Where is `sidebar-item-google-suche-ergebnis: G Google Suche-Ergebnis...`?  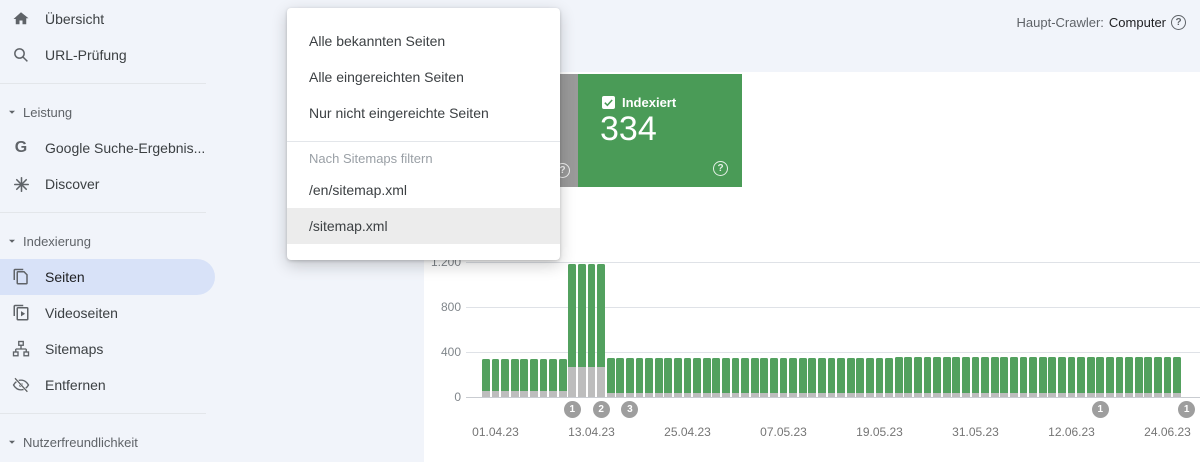 sidebar-item-google-suche-ergebnis: G Google Suche-Ergebnis... is located at coordinates (210, 148).